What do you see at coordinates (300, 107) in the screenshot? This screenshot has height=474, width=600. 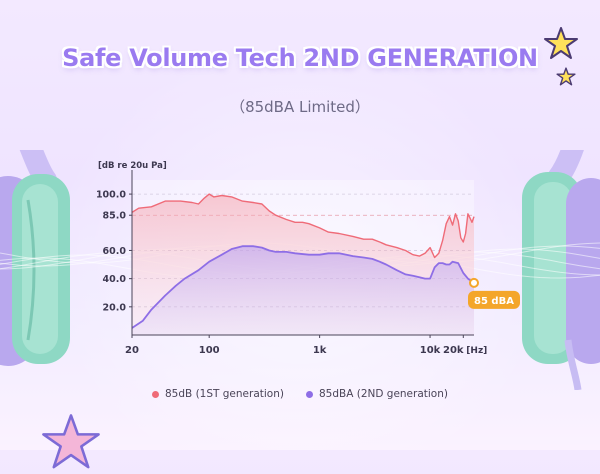 I see `subheadline: （85dBA Limited）` at bounding box center [300, 107].